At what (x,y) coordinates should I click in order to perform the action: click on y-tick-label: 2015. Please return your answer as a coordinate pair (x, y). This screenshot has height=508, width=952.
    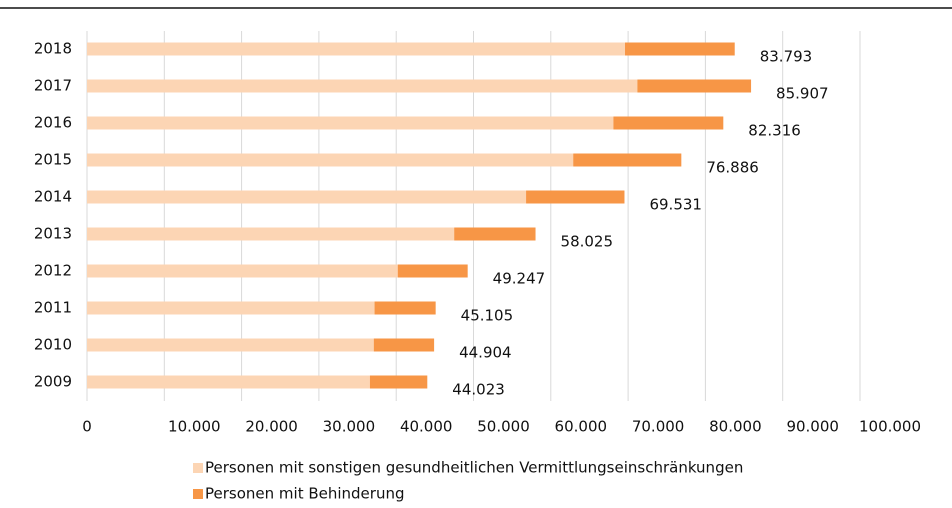
    Looking at the image, I should click on (53, 160).